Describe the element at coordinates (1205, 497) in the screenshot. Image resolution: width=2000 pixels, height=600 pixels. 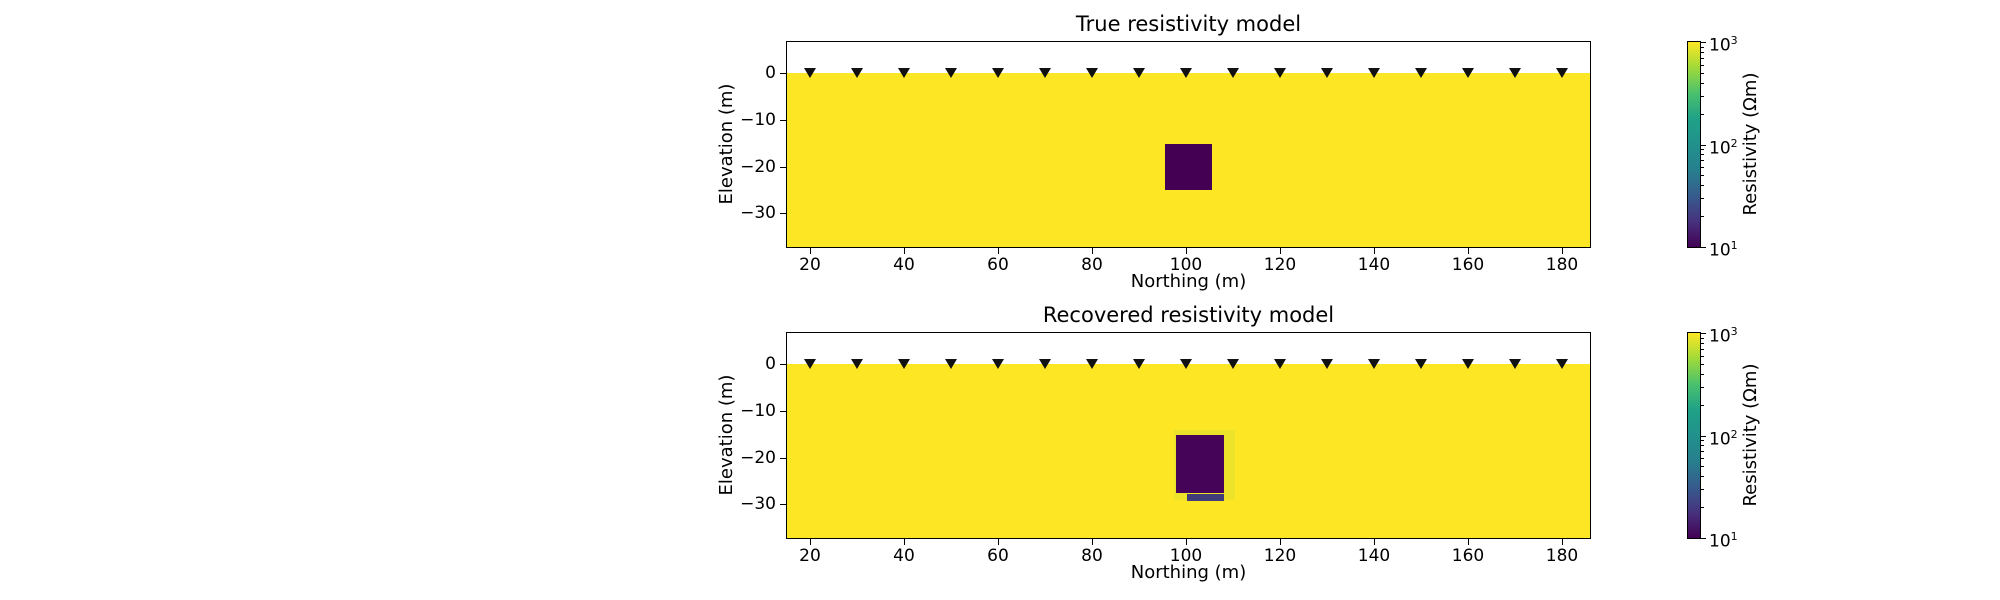
I see `region-recovered-block-base-cell` at that location.